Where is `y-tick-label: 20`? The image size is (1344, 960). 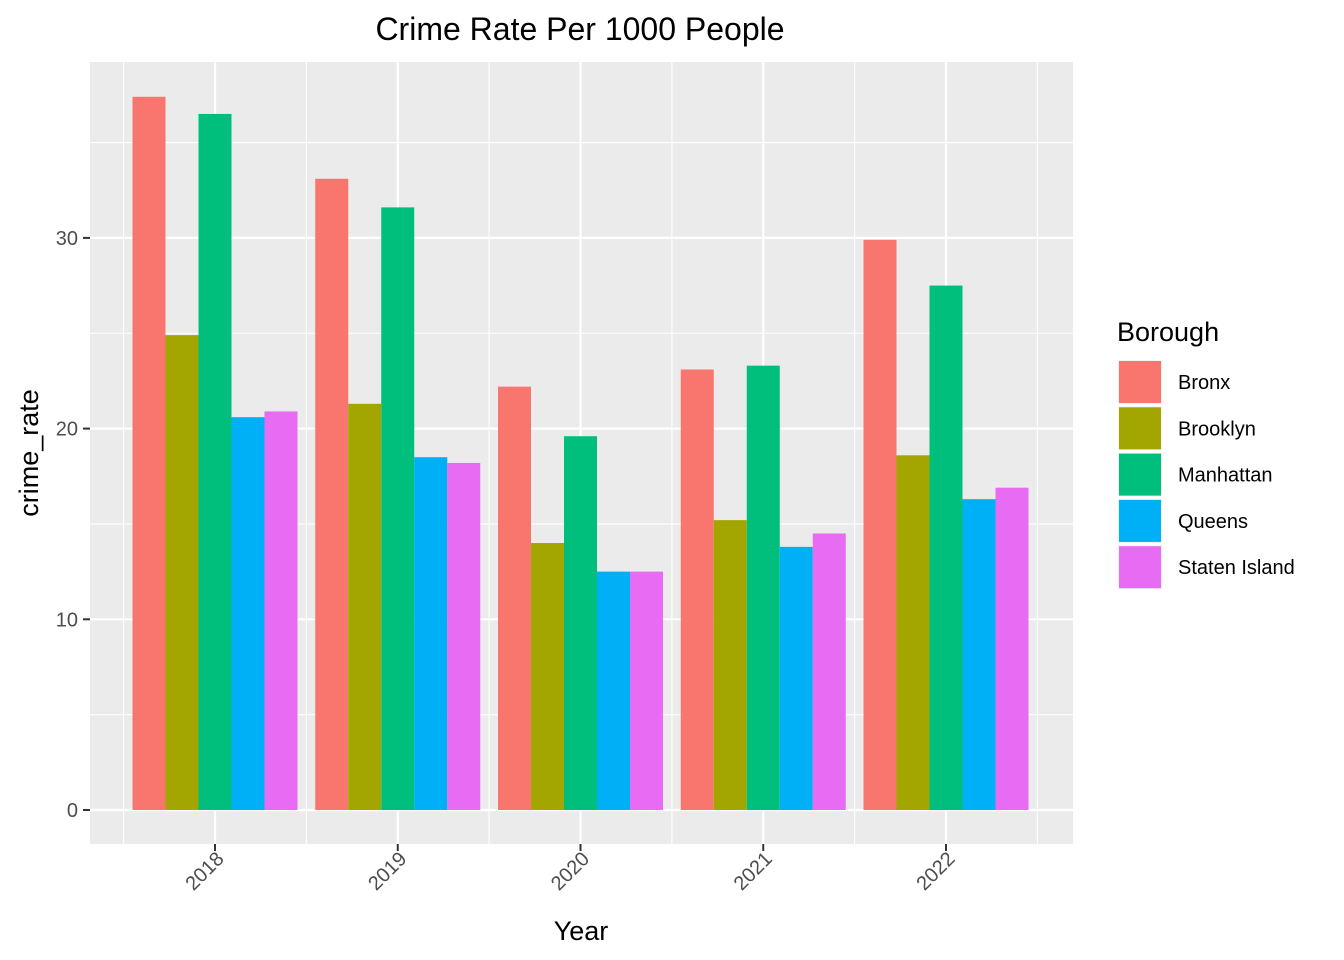 y-tick-label: 20 is located at coordinates (67, 430).